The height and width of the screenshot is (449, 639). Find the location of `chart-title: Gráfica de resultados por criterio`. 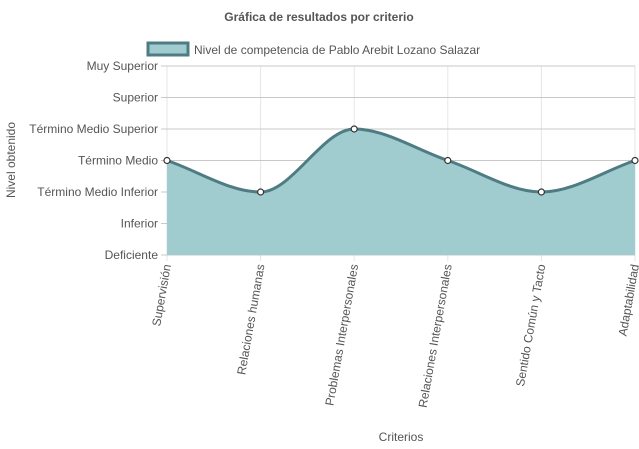

chart-title: Gráfica de resultados por criterio is located at coordinates (318, 17).